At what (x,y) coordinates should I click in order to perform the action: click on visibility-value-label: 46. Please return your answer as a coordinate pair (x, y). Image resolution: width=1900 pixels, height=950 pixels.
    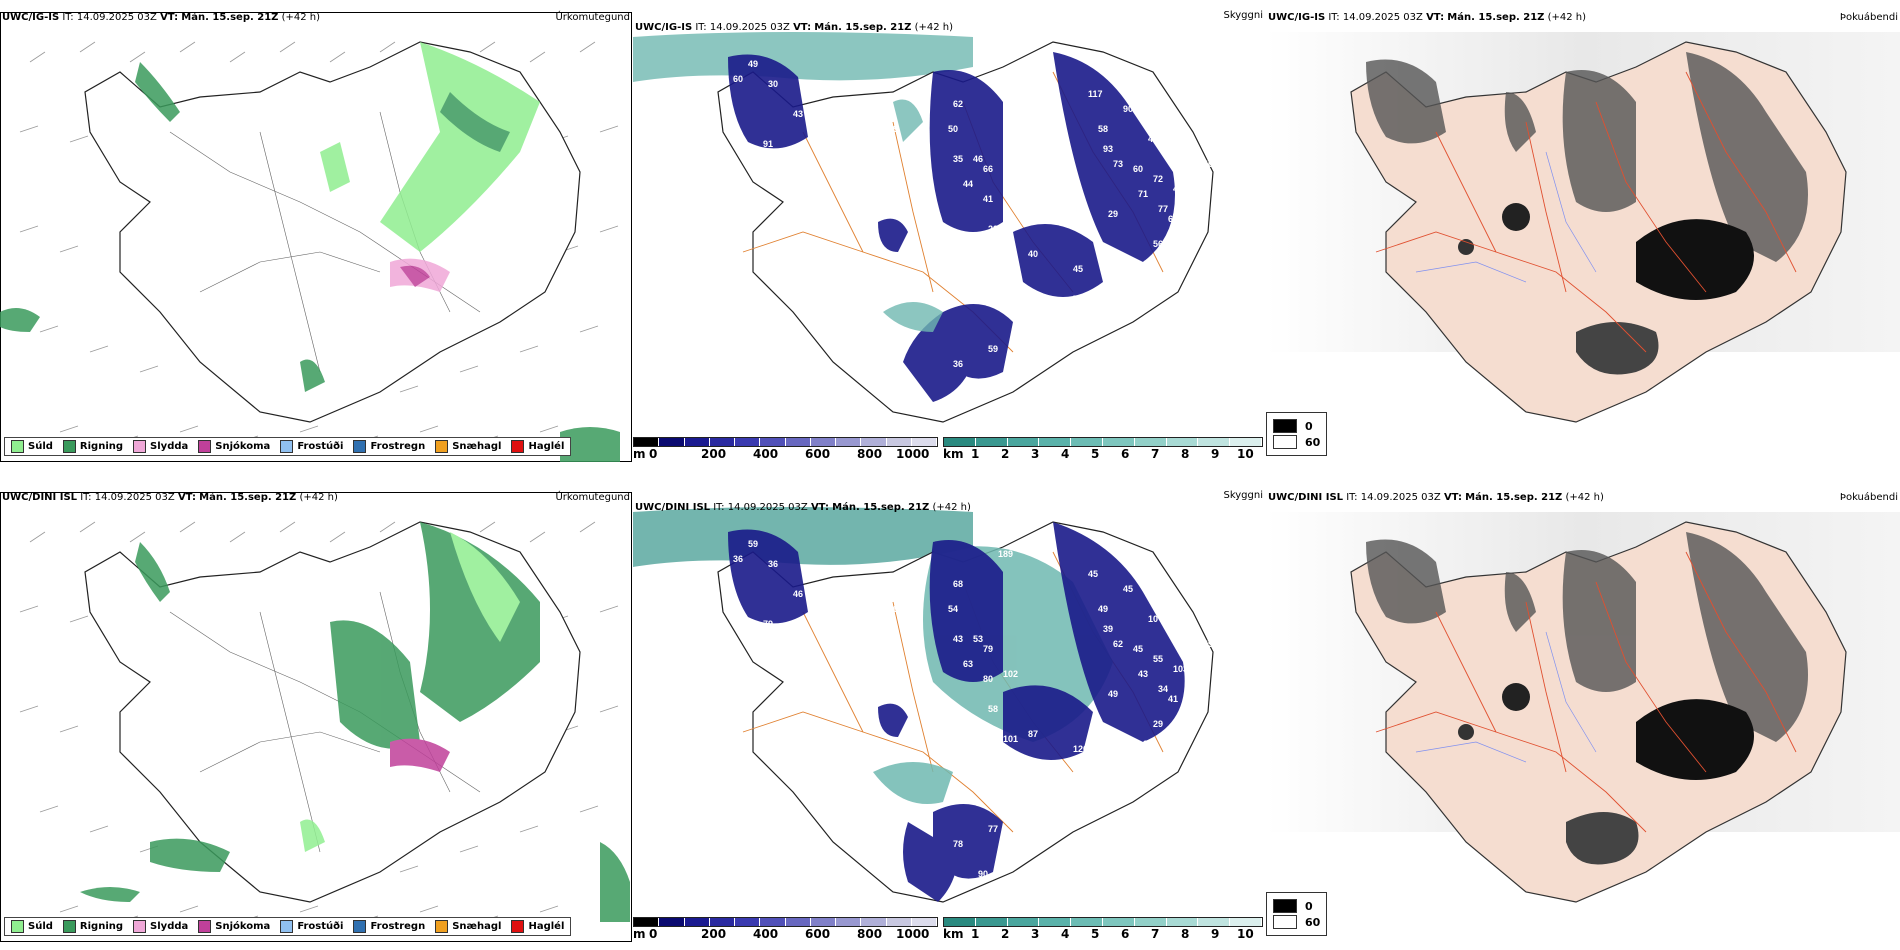
    Looking at the image, I should click on (728, 594).